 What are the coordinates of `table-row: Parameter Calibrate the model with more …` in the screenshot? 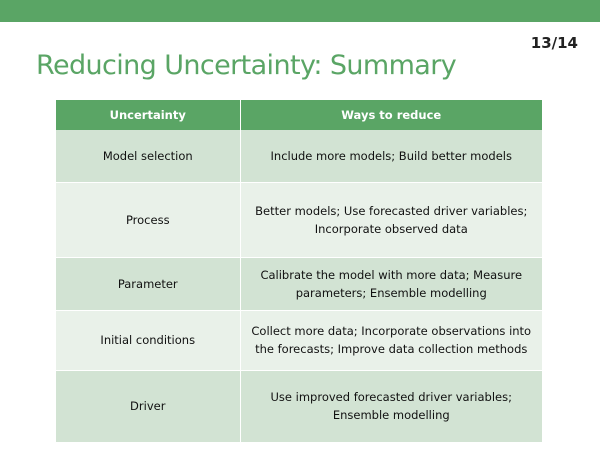 It's located at (299, 284).